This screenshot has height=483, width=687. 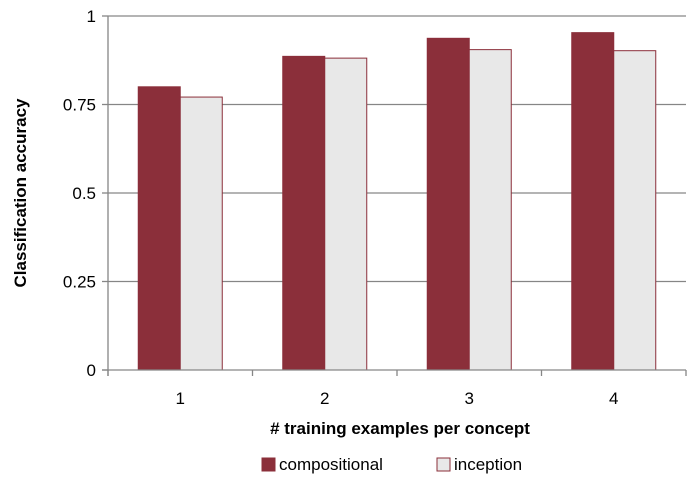 What do you see at coordinates (20, 193) in the screenshot?
I see `y-axis-title: Classification accuracy` at bounding box center [20, 193].